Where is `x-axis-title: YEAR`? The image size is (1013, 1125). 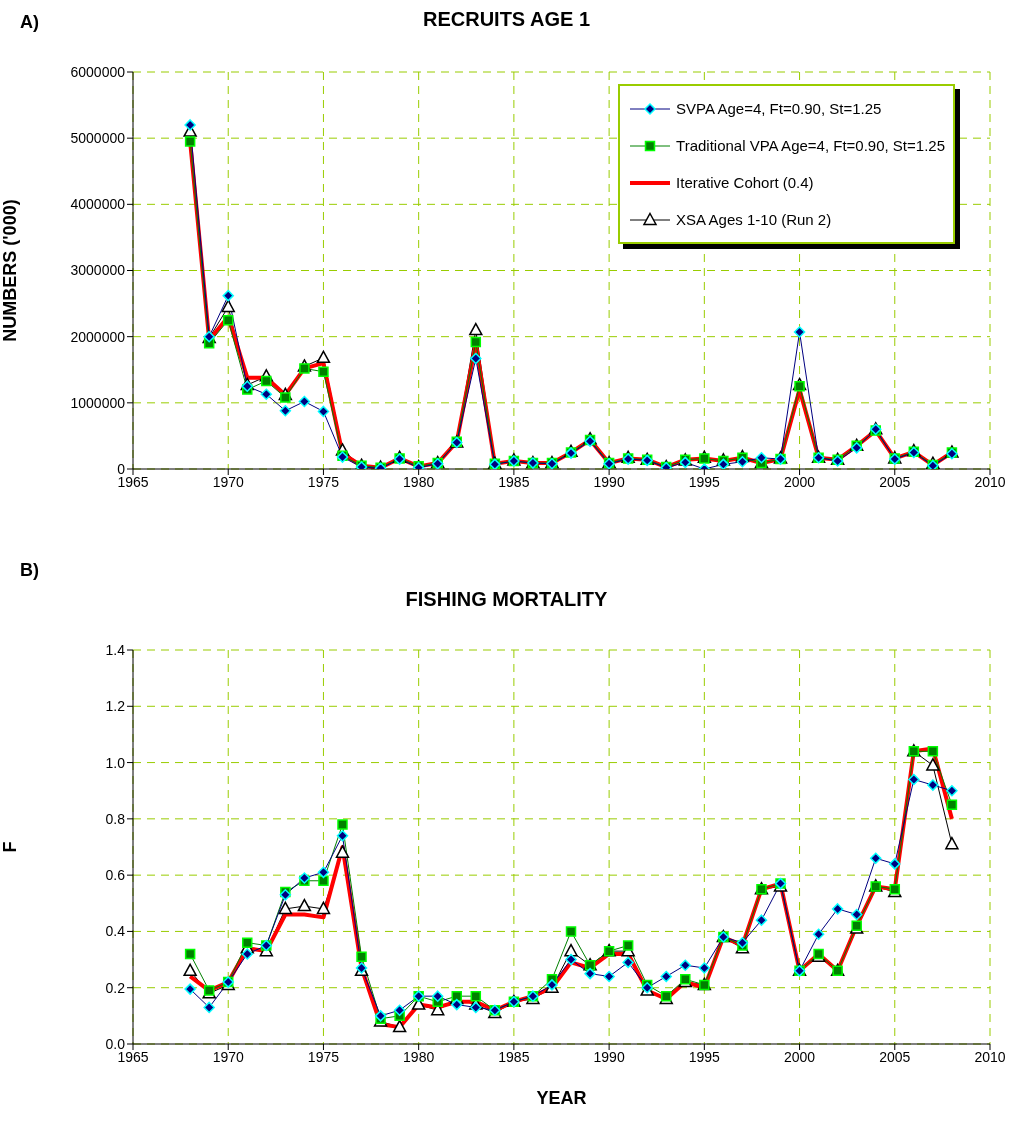
x-axis-title: YEAR is located at coordinates (561, 1098).